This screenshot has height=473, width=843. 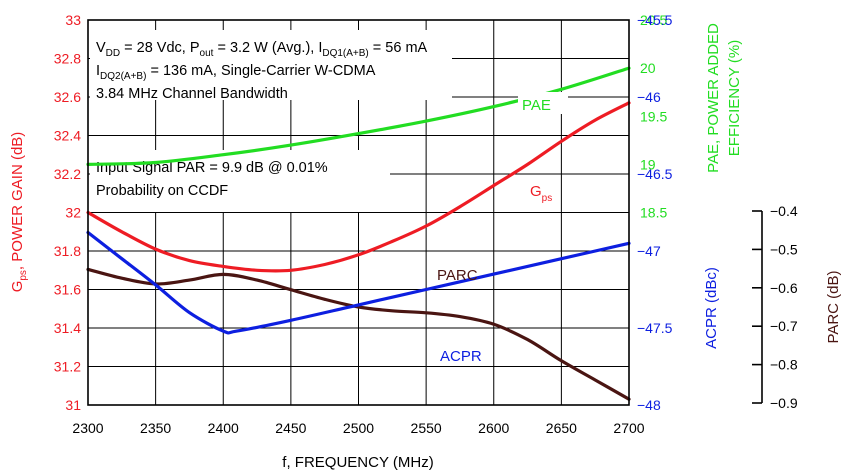 I want to click on parc-tick-label: −0.6, so click(x=784, y=288).